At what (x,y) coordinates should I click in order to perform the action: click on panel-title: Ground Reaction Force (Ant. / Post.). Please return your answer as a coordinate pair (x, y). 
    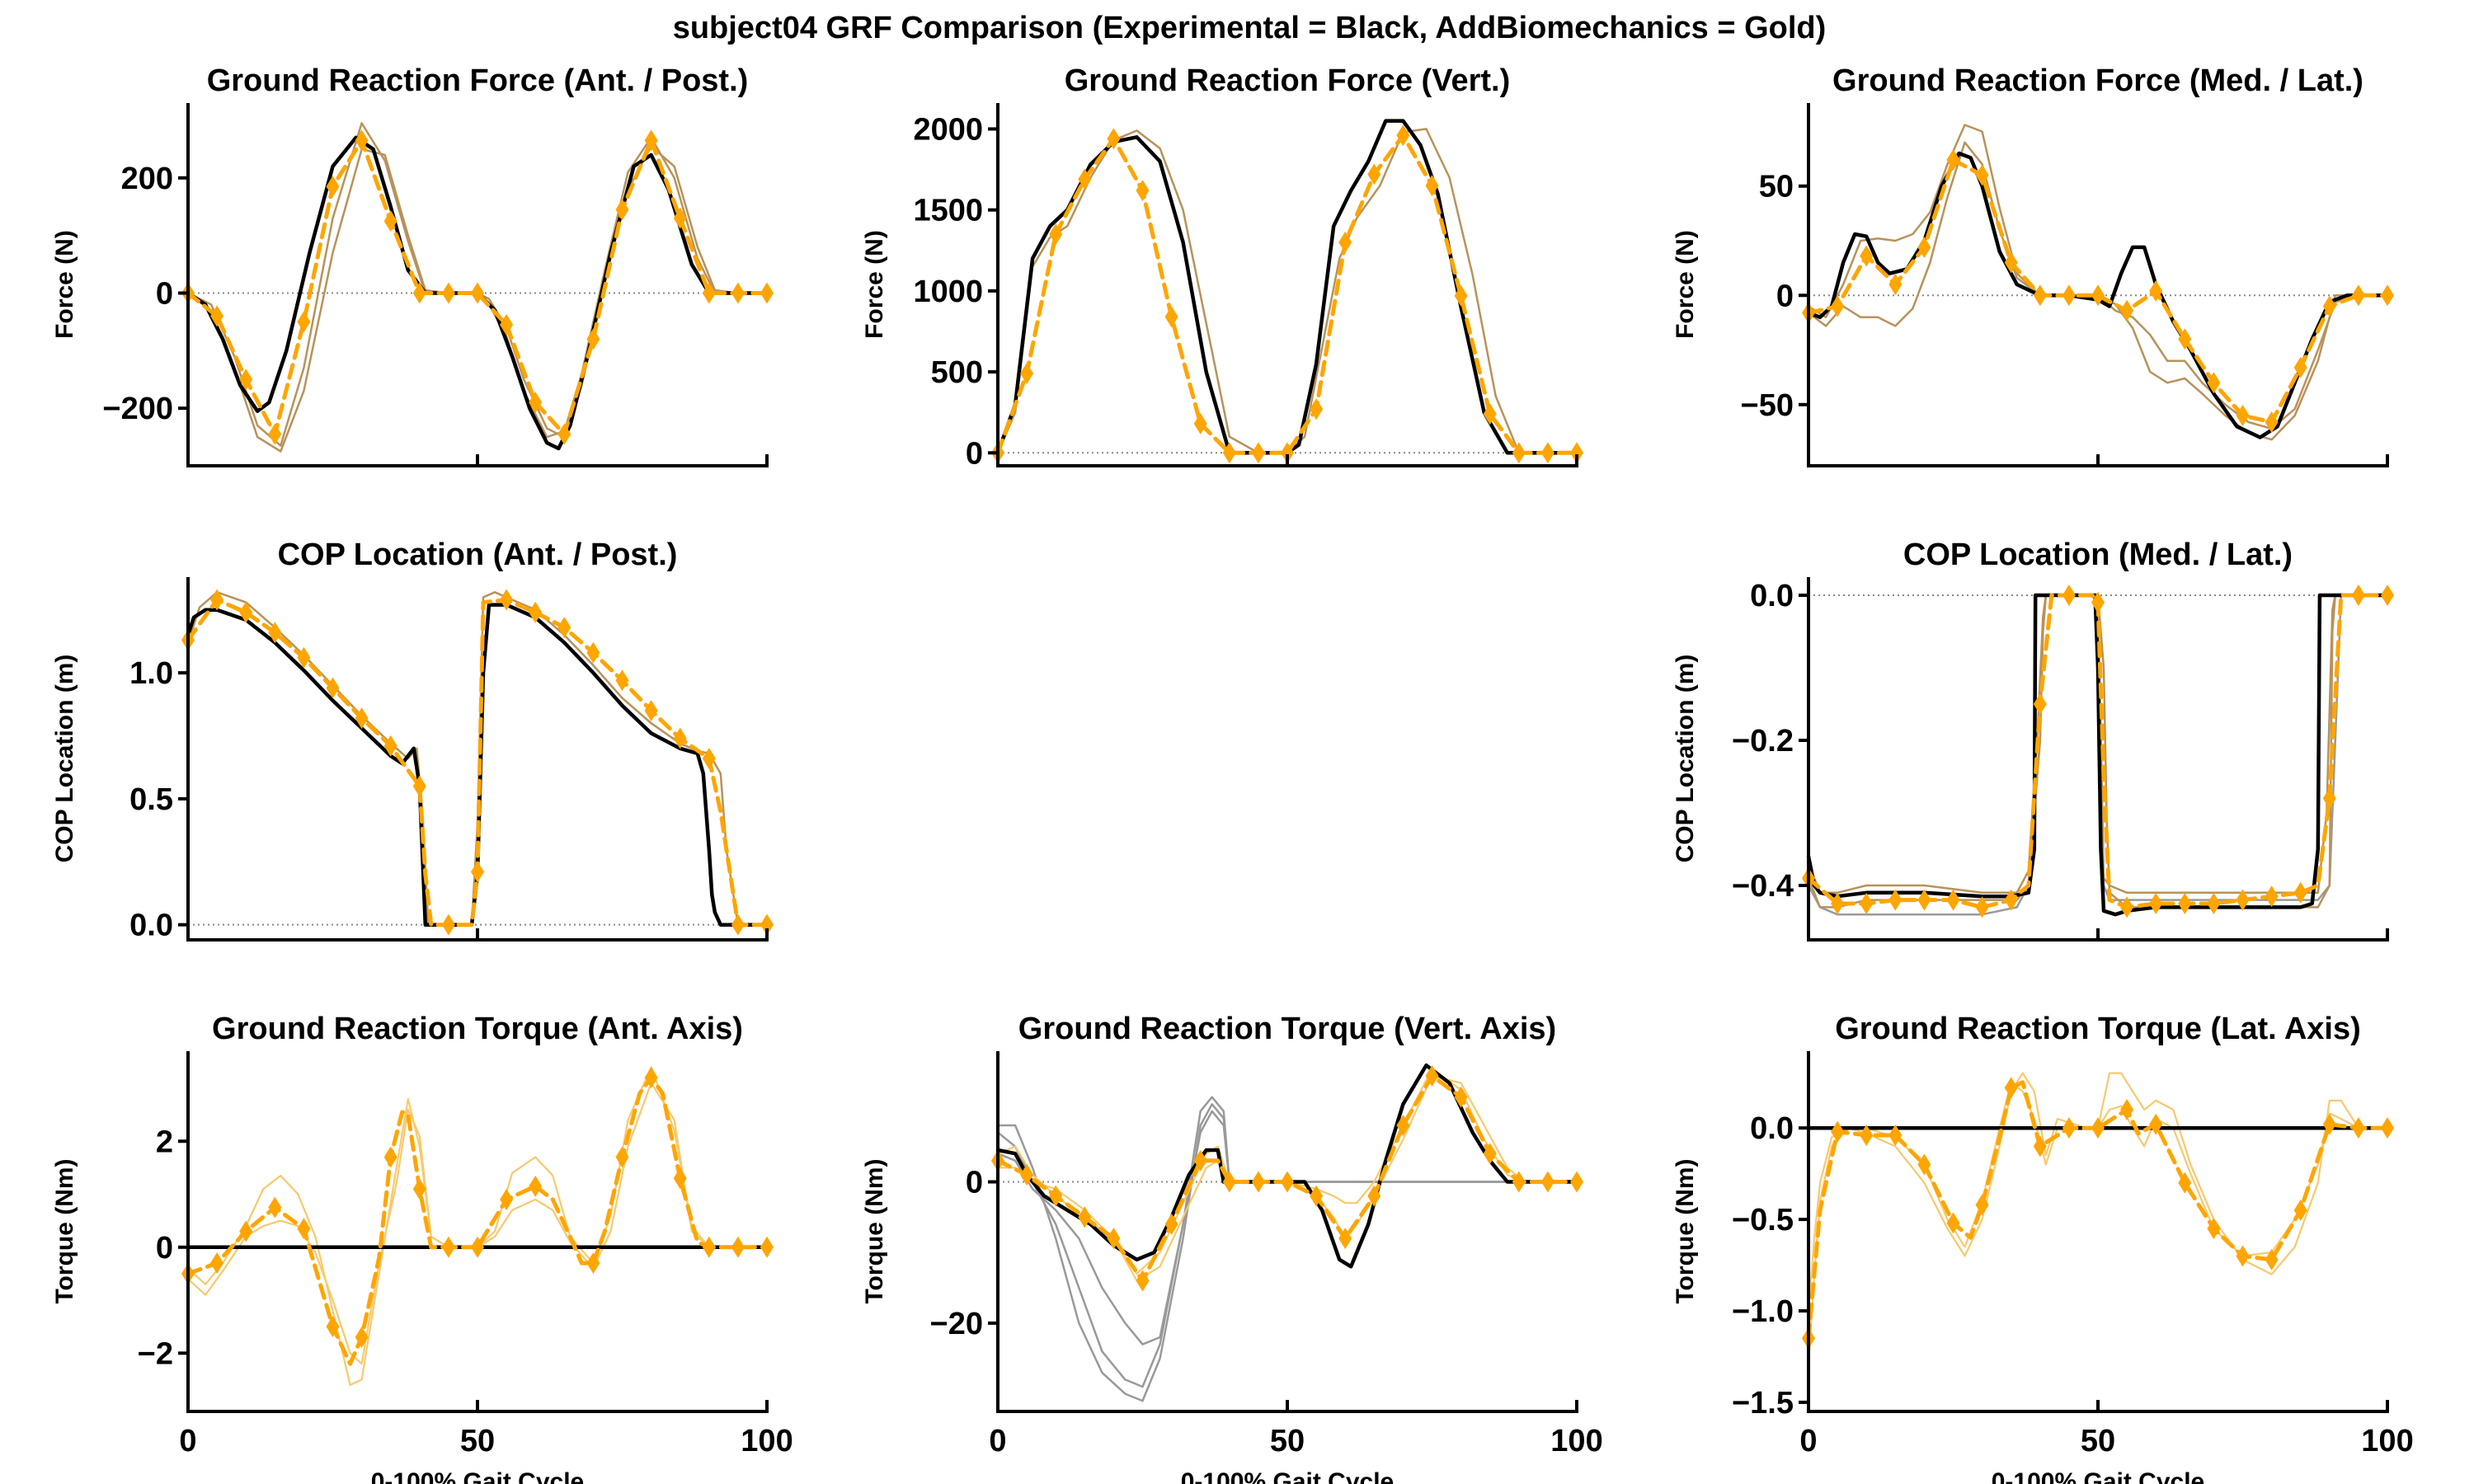
    Looking at the image, I should click on (478, 80).